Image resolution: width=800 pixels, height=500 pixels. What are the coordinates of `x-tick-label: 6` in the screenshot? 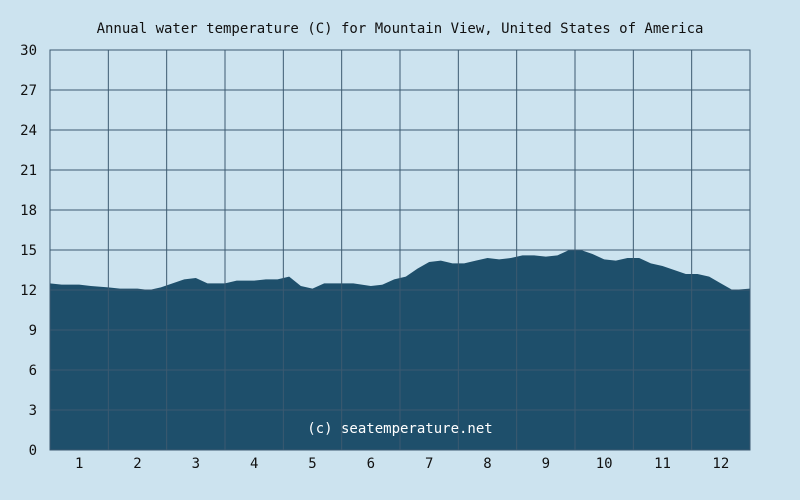 It's located at (371, 464).